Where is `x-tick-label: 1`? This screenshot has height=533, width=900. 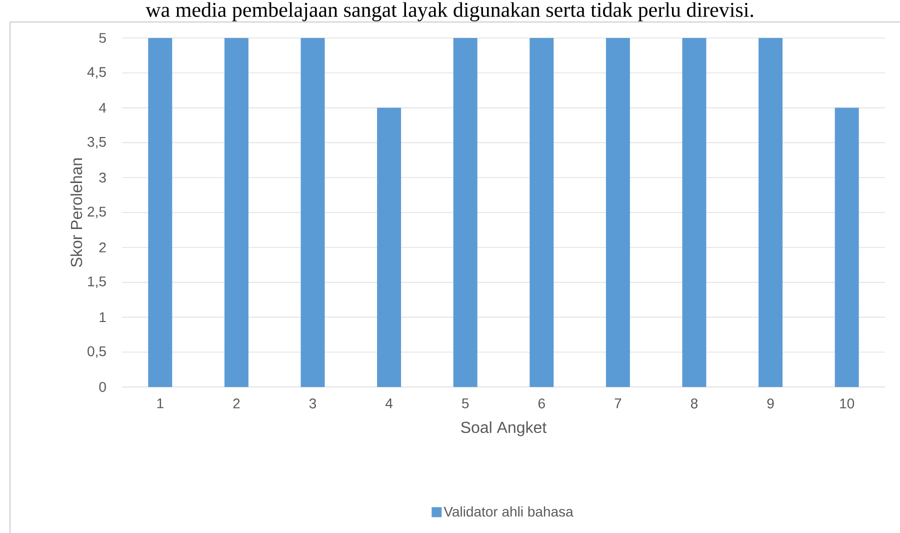 x-tick-label: 1 is located at coordinates (160, 403).